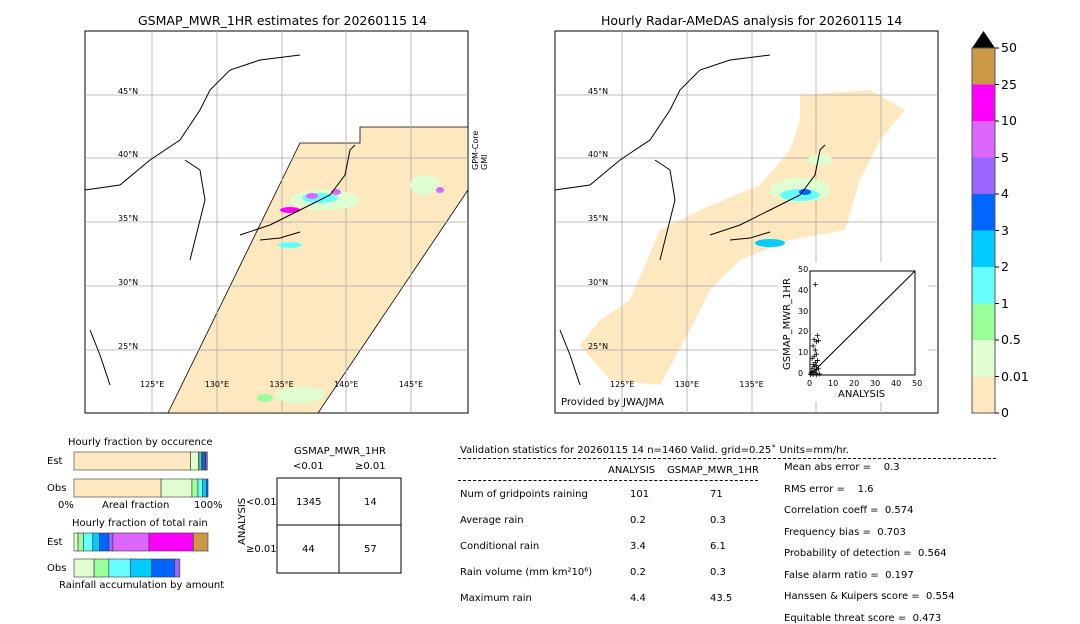  What do you see at coordinates (1005, 266) in the screenshot?
I see `colorbar-tick-label: 2` at bounding box center [1005, 266].